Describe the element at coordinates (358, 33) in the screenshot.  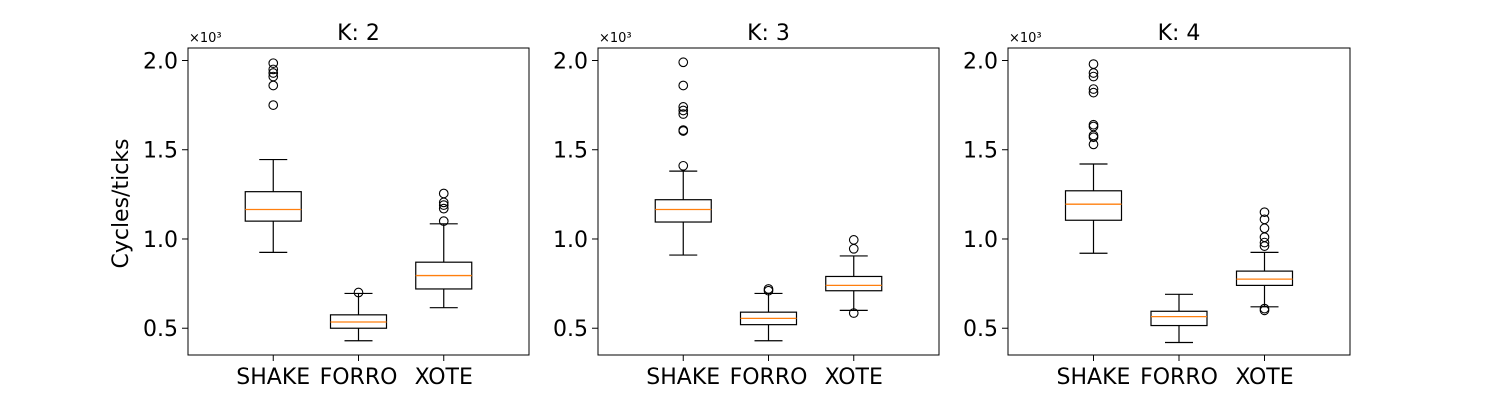
I see `chart-title: K: 2` at that location.